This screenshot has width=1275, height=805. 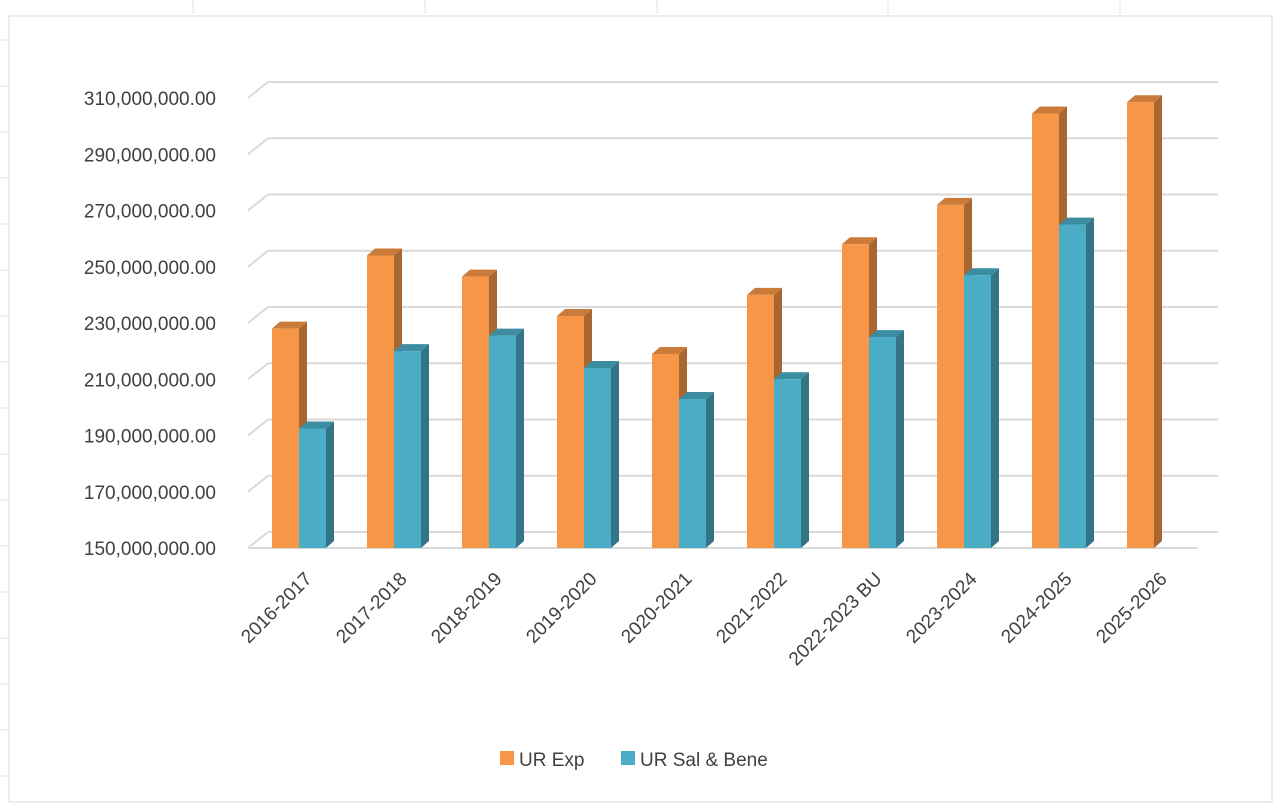 What do you see at coordinates (551, 760) in the screenshot?
I see `legend-label: UR Exp` at bounding box center [551, 760].